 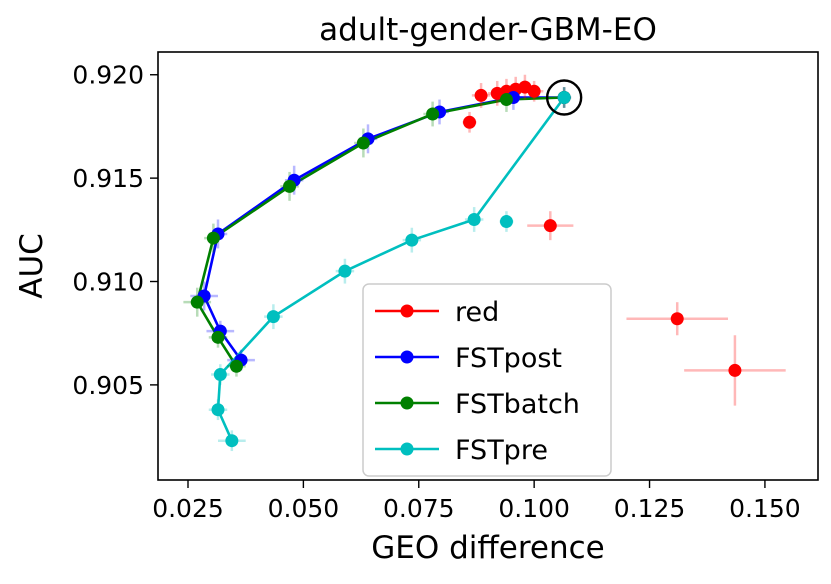 What do you see at coordinates (188, 508) in the screenshot?
I see `x-tick-label: 0.025` at bounding box center [188, 508].